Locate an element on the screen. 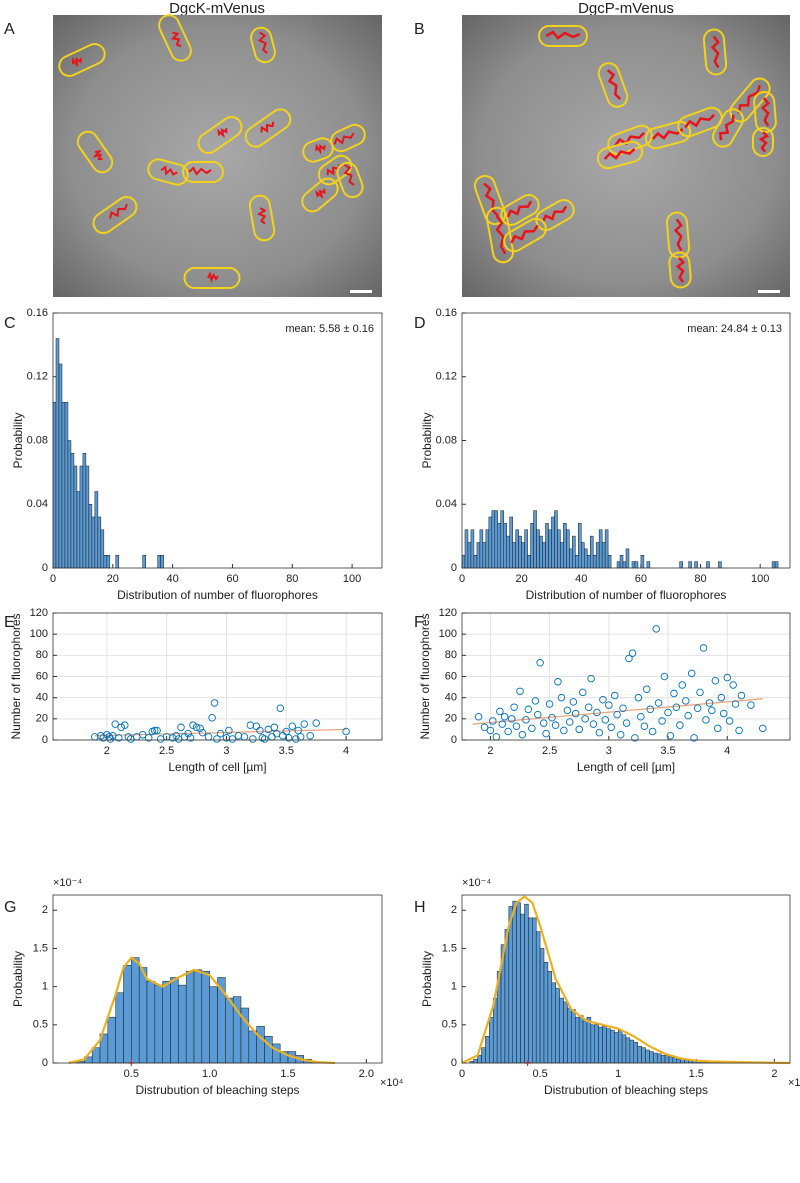  x-tick-label: 1.0 is located at coordinates (209, 1074).